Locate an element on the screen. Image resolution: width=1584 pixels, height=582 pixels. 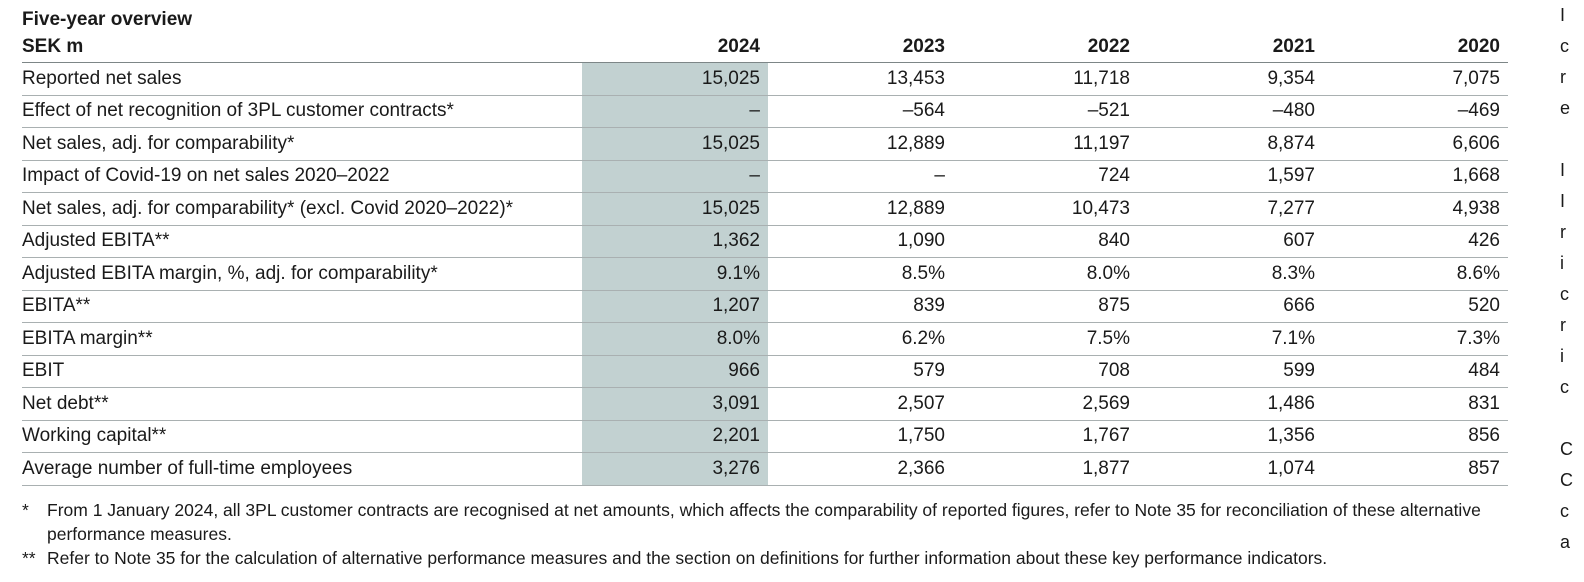
cell-2020: 7,075 is located at coordinates (1415, 79).